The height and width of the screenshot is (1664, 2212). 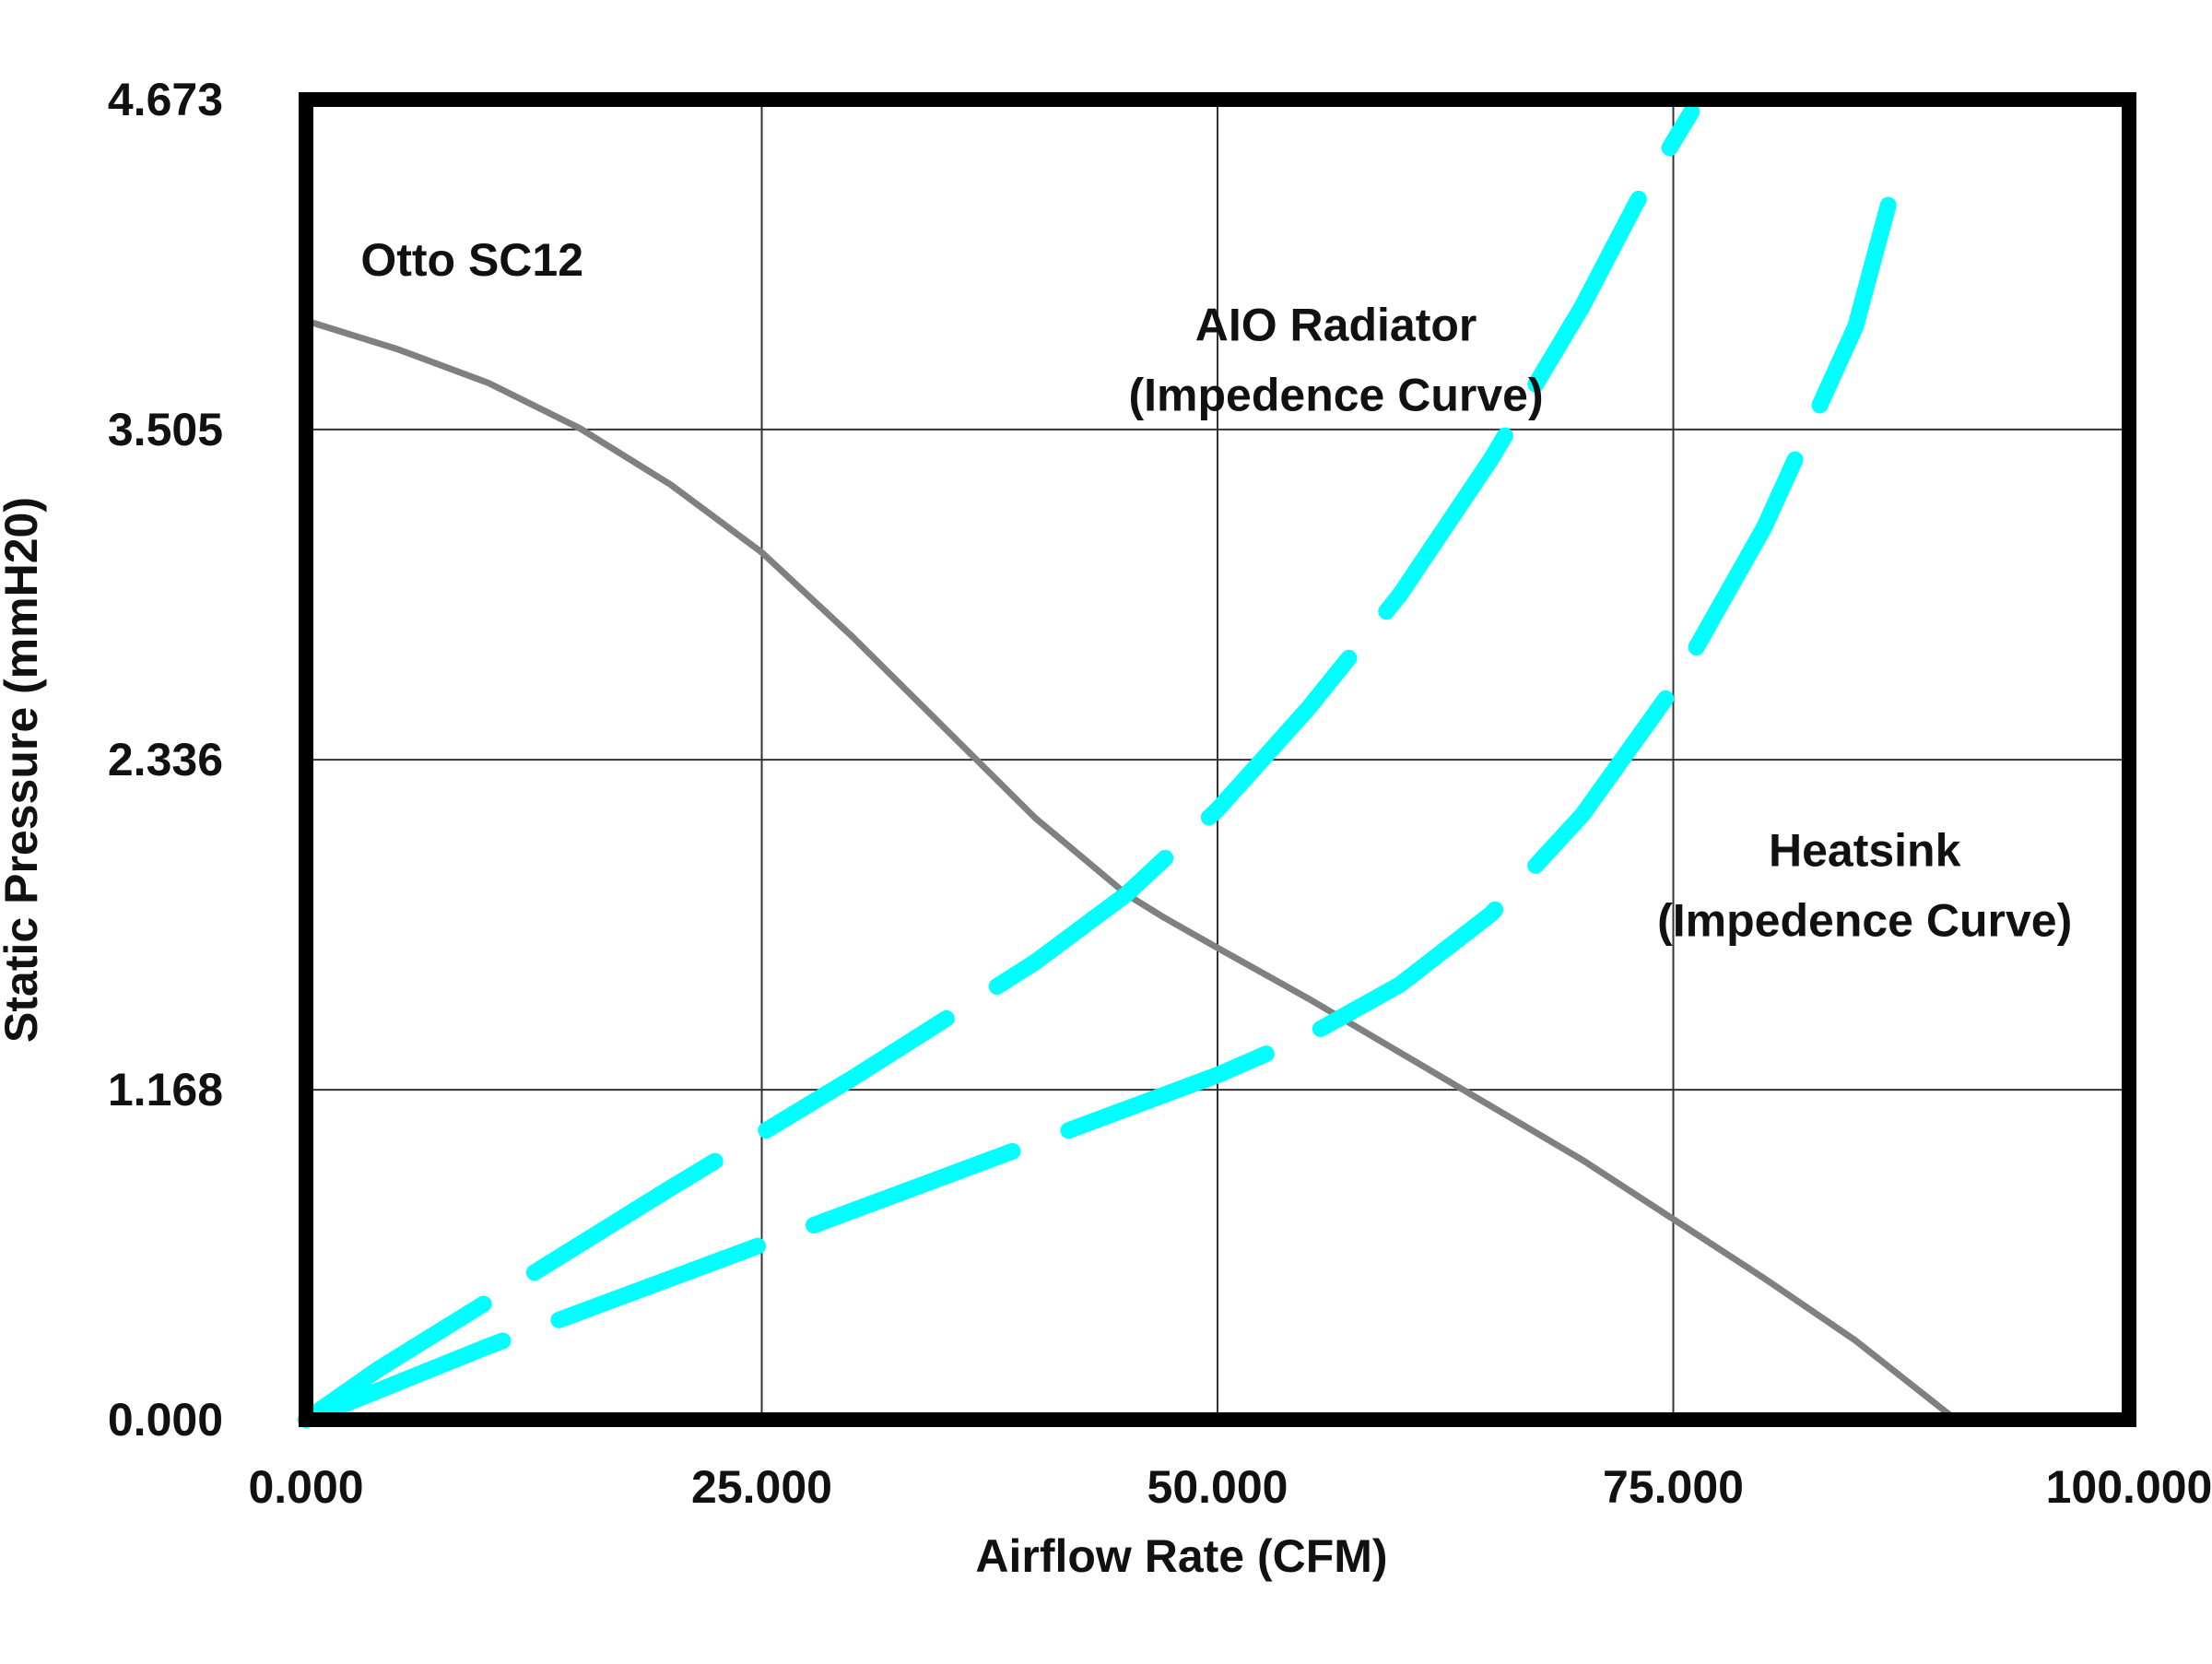 What do you see at coordinates (165, 759) in the screenshot?
I see `y-tick-label: 2.336` at bounding box center [165, 759].